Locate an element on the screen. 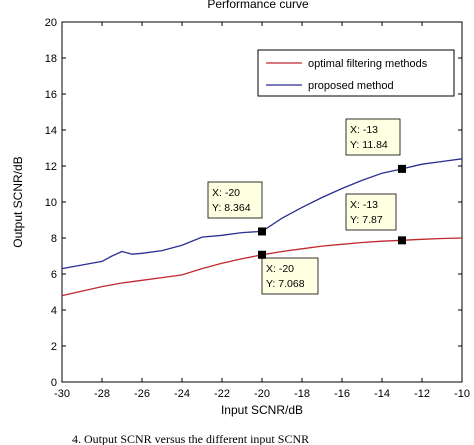 Image resolution: width=474 pixels, height=445 pixels. x-tick-label: -24 is located at coordinates (182, 394).